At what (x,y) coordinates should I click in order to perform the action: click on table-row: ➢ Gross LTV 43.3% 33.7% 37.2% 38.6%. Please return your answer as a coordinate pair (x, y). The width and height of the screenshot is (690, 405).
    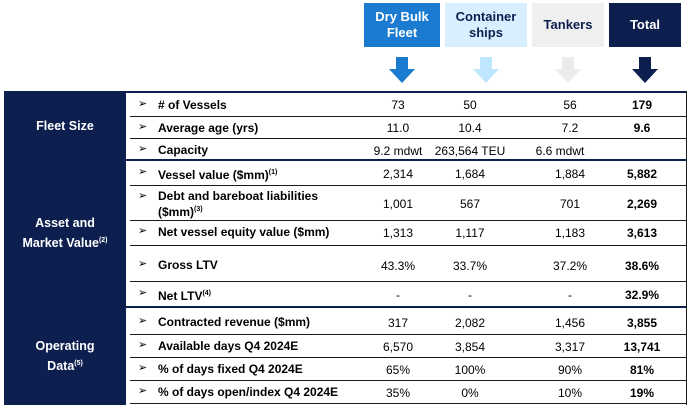
    Looking at the image, I should click on (406, 264).